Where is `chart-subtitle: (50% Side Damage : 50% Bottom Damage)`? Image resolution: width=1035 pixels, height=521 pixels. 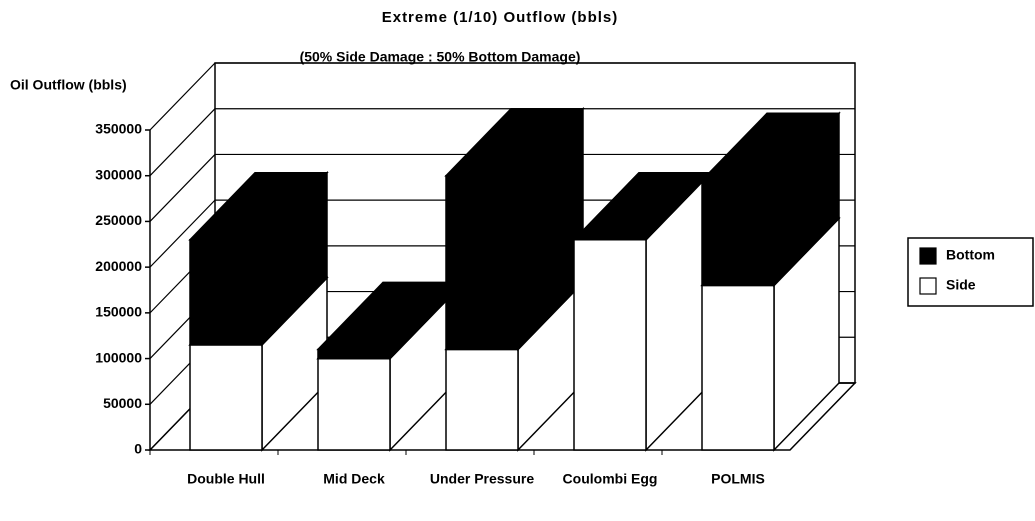 chart-subtitle: (50% Side Damage : 50% Bottom Damage) is located at coordinates (440, 57).